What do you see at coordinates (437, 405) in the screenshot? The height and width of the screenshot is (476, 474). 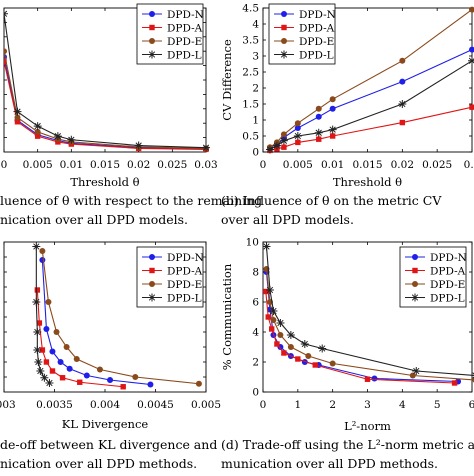 I see `x-tick-label: 5` at bounding box center [437, 405].